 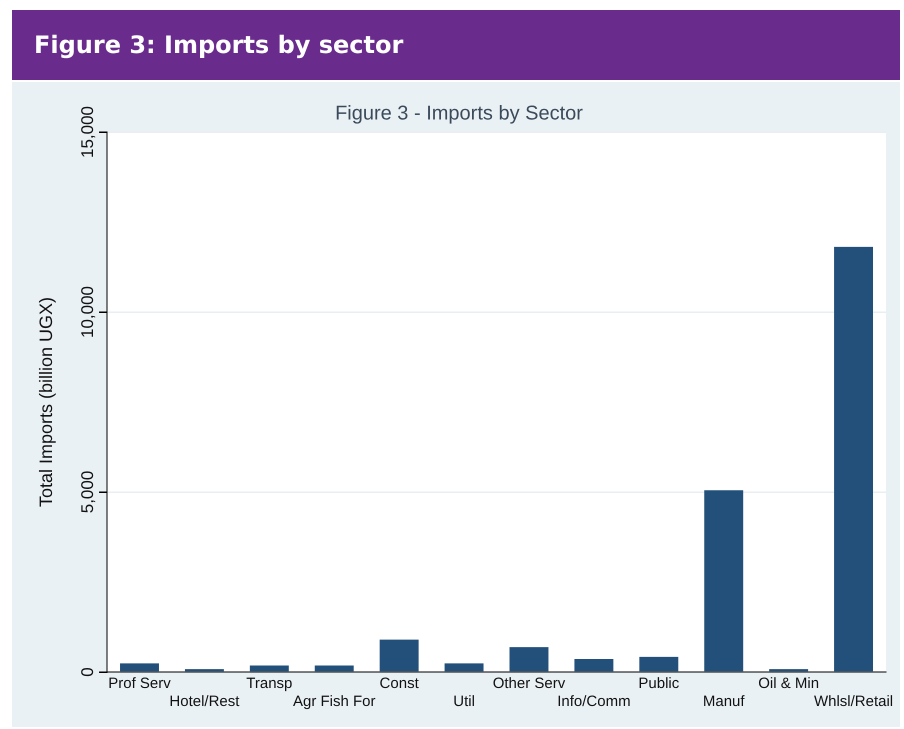 What do you see at coordinates (88, 312) in the screenshot?
I see `y-tick-label: 10,000` at bounding box center [88, 312].